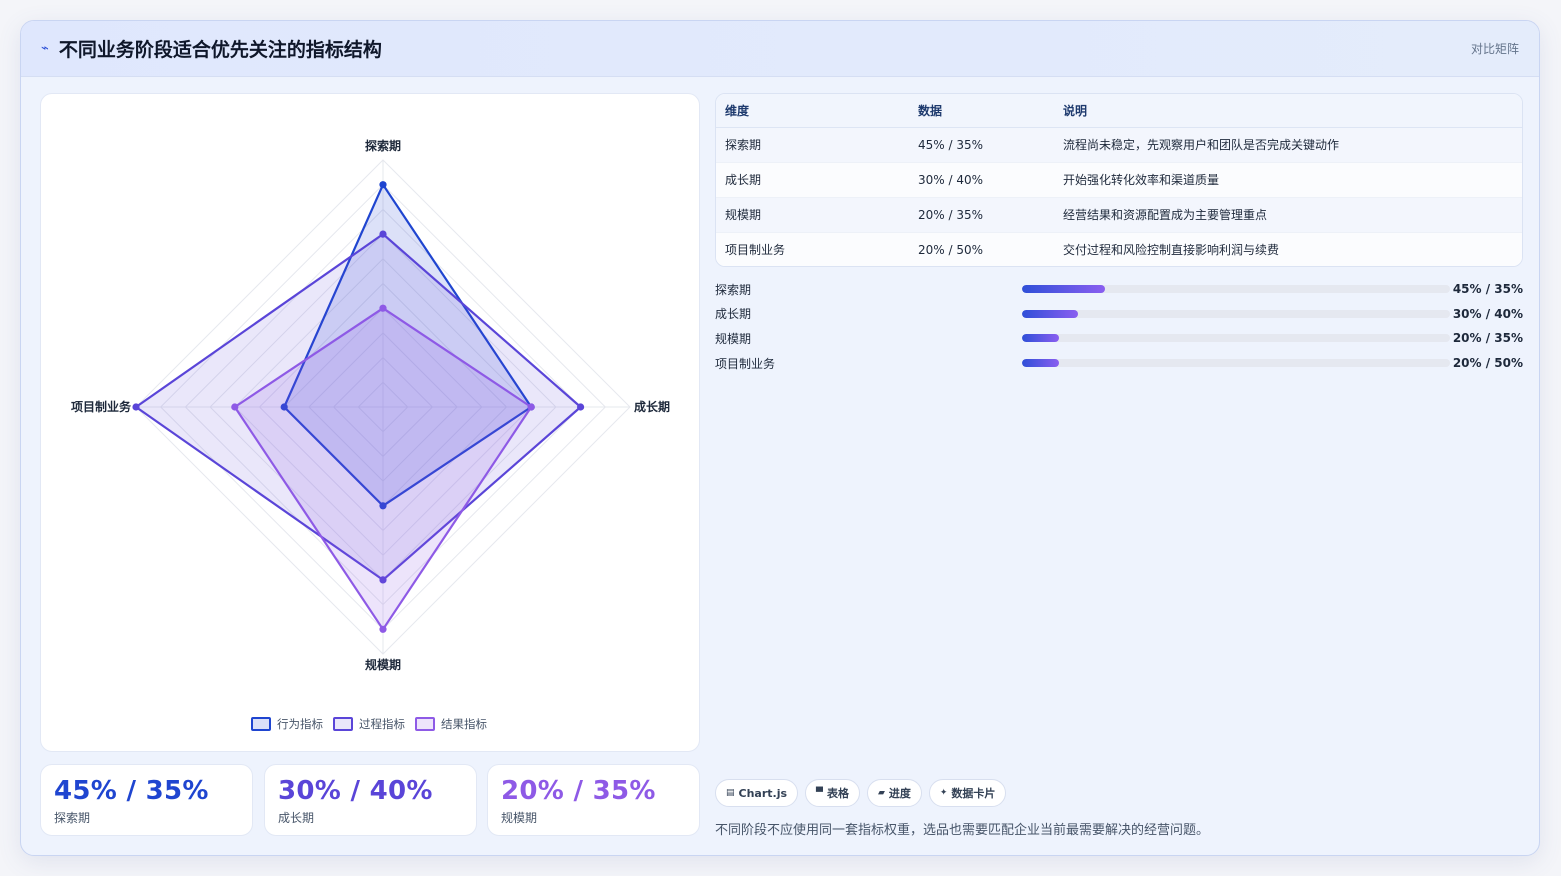  Describe the element at coordinates (45, 48) in the screenshot. I see `trend-line-icon: ⌁` at that location.